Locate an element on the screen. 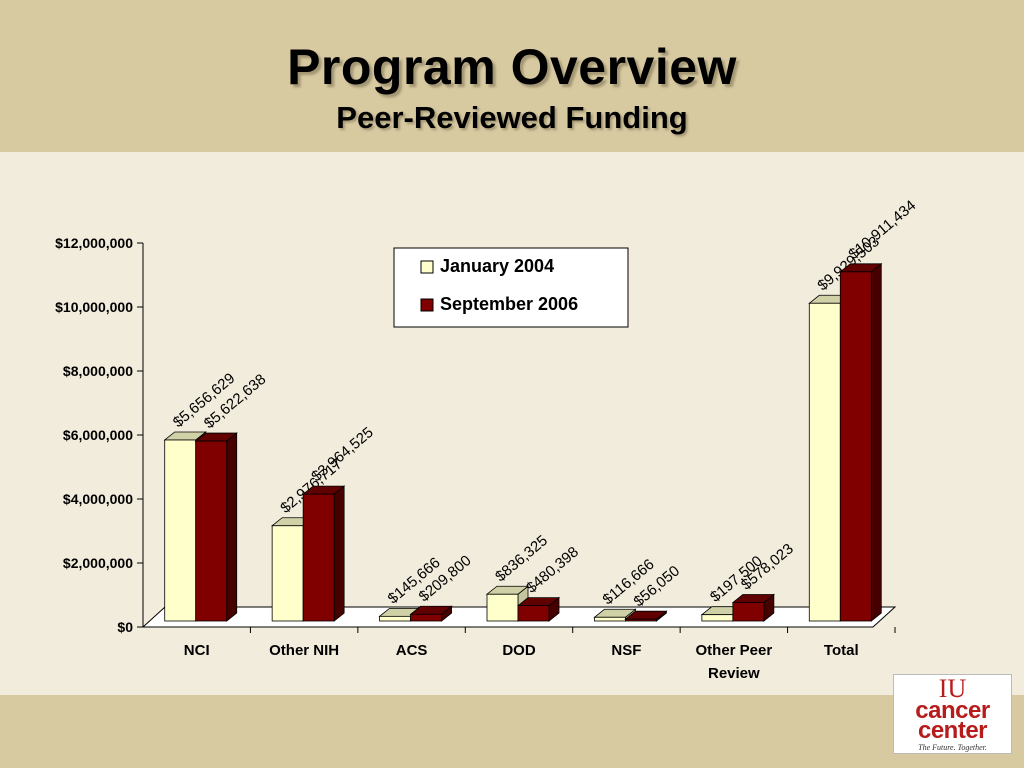 The height and width of the screenshot is (768, 1024). y-tick-label: $8,000,000 is located at coordinates (98, 371).